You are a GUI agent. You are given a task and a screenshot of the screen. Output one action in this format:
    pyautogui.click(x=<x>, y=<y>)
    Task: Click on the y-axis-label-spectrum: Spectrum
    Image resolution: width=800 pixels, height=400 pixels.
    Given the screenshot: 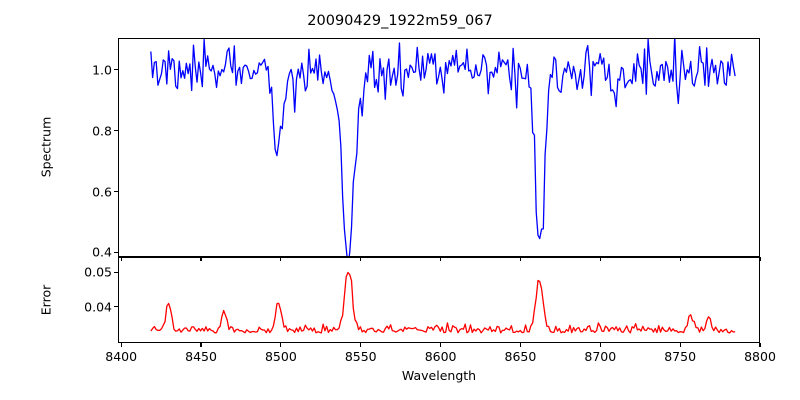 What is the action you would take?
    pyautogui.click(x=46, y=147)
    